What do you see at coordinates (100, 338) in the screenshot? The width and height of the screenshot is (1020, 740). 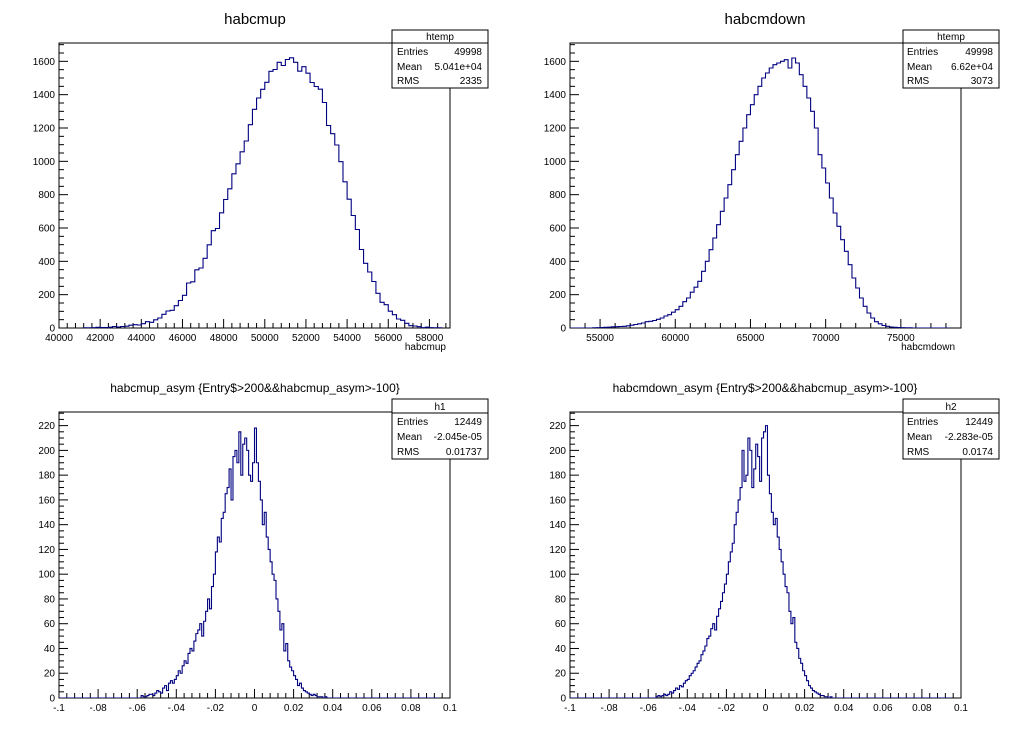 I see `x-tick-label: 42000` at bounding box center [100, 338].